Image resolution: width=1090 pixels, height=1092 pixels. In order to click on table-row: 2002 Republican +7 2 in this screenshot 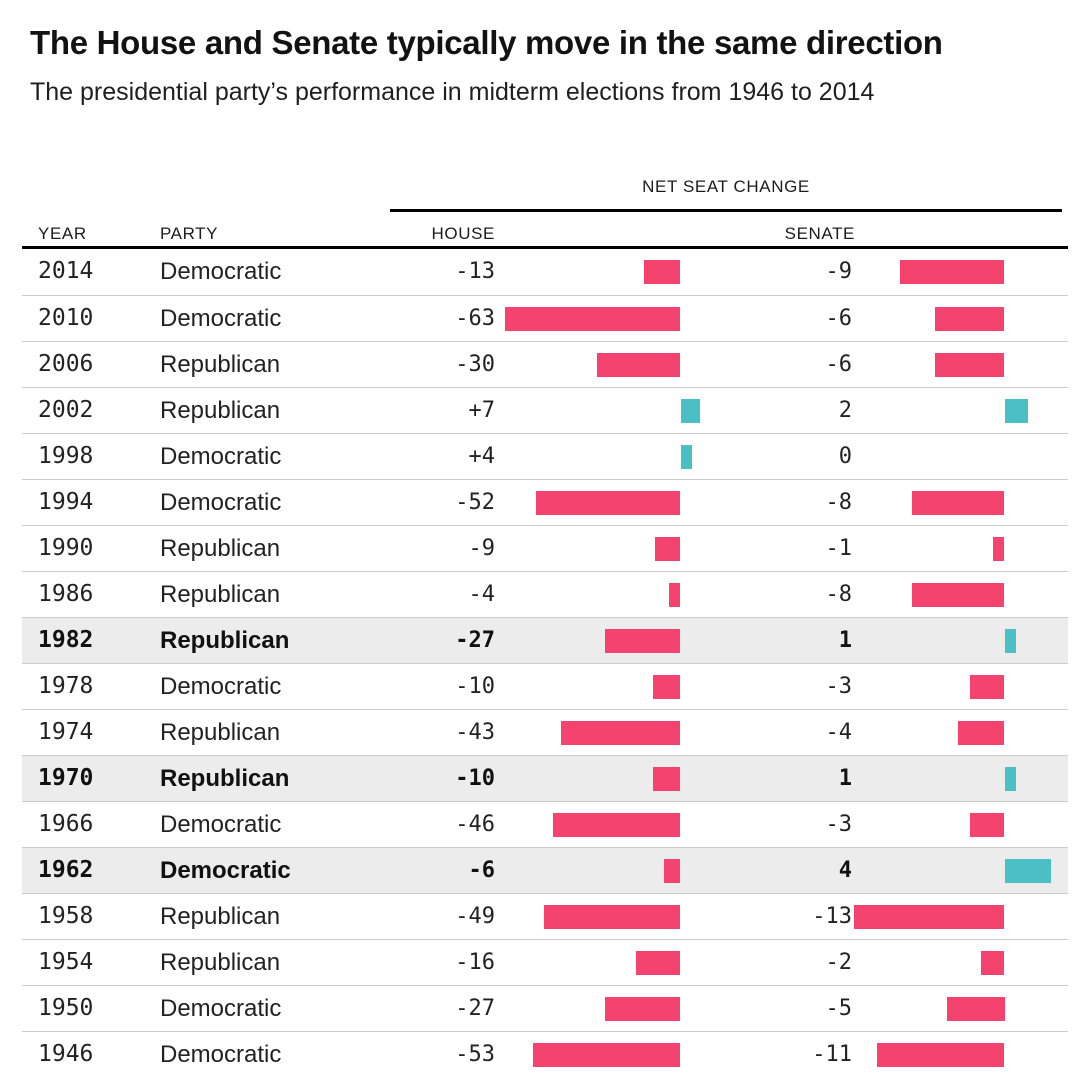, I will do `click(545, 410)`.